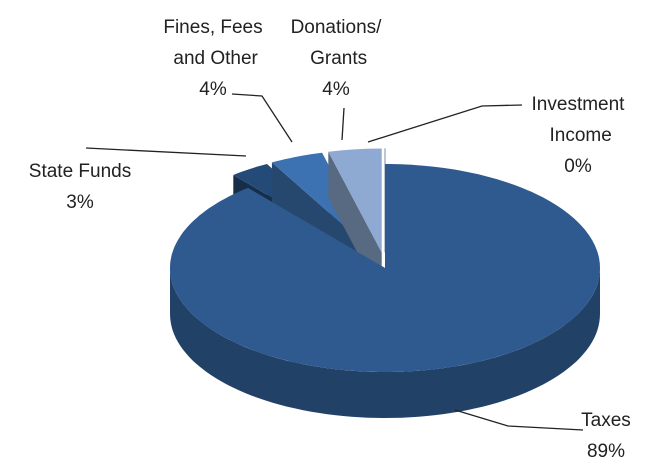 This screenshot has width=661, height=466. I want to click on category-label: Taxes, so click(606, 420).